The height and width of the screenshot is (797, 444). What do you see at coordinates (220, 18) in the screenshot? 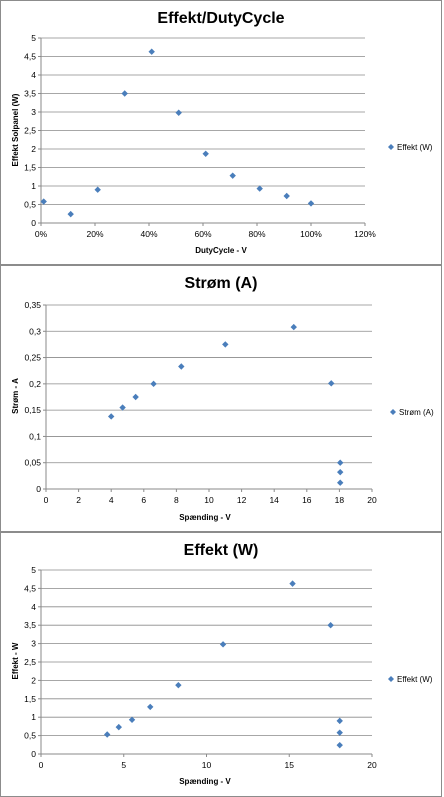
I see `chart-title: Effekt/DutyCycle` at bounding box center [220, 18].